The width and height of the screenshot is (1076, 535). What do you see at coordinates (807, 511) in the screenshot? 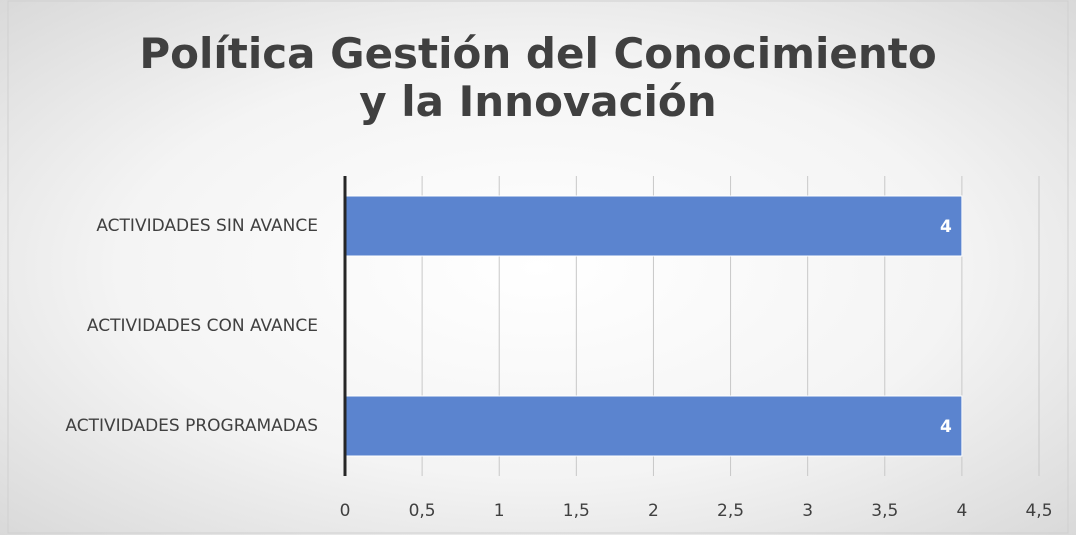
I see `x-tick-label: 3` at bounding box center [807, 511].